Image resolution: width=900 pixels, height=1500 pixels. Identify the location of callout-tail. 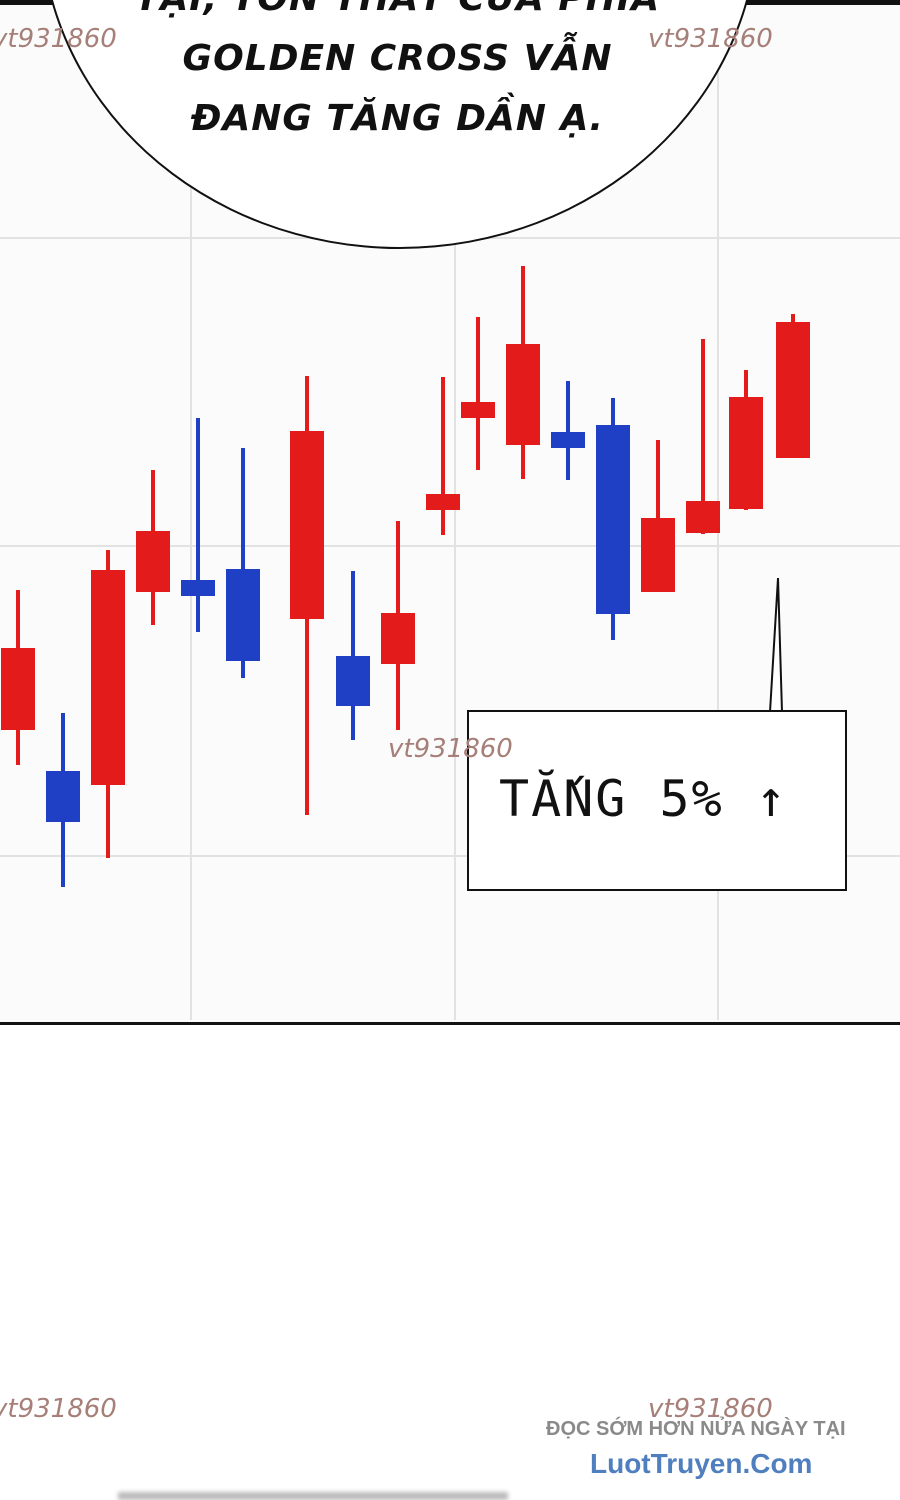
(776, 645).